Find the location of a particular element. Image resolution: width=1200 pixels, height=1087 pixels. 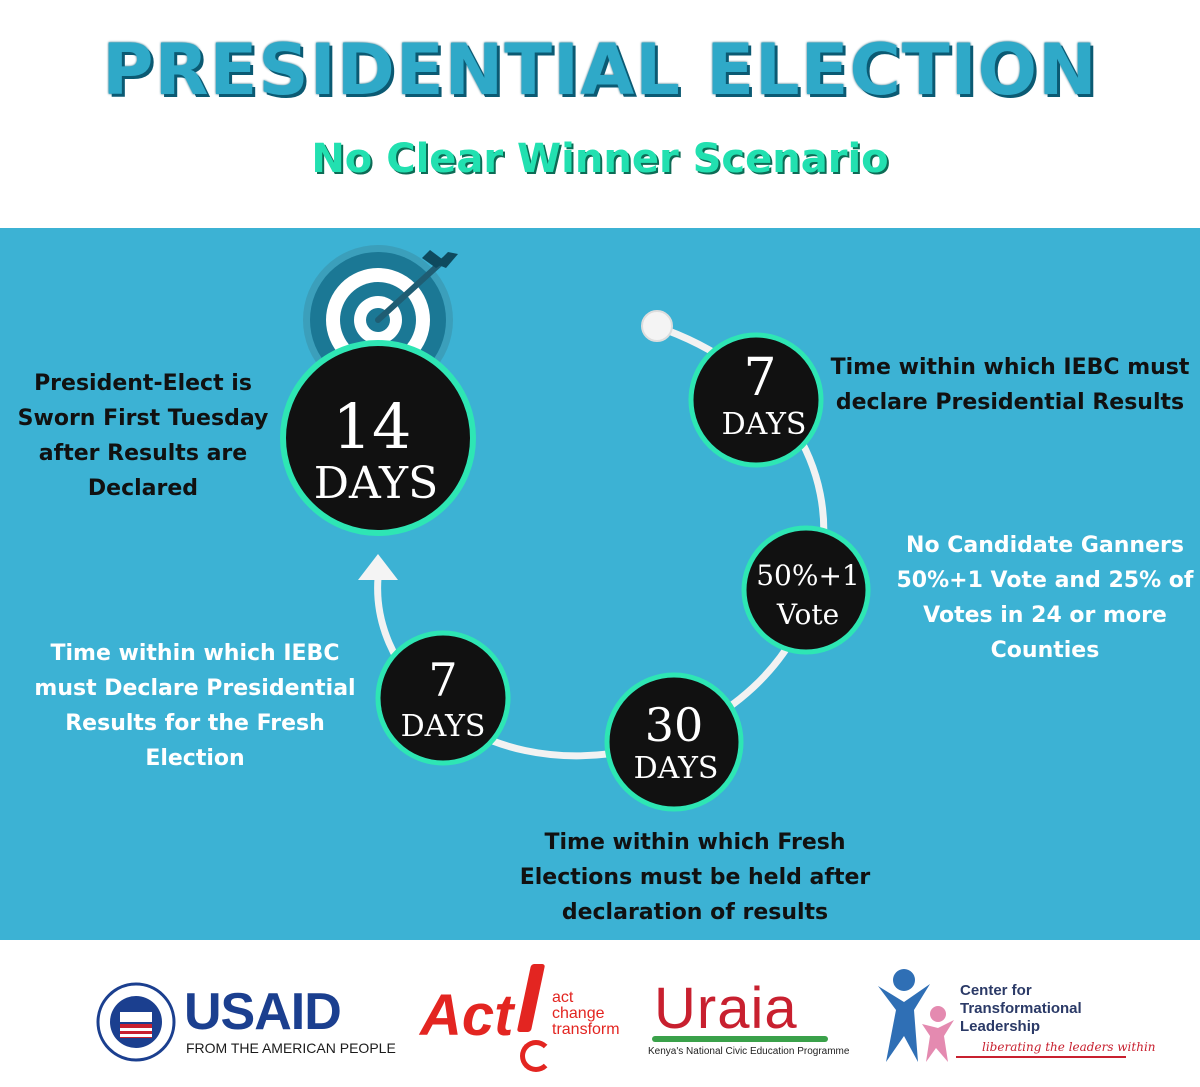

step-3-value: 30 is located at coordinates (674, 725).